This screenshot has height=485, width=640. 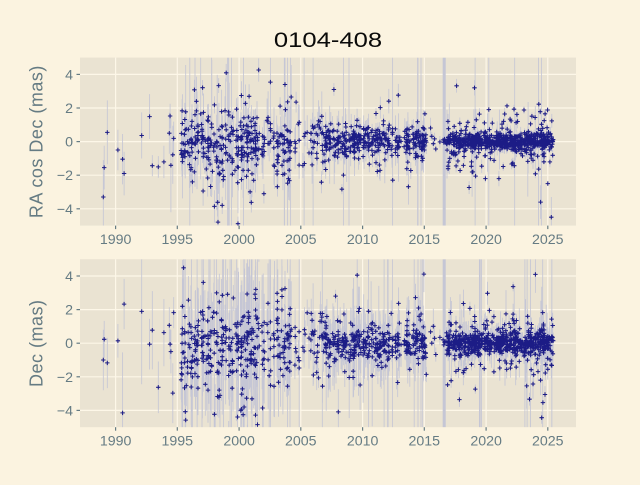 What do you see at coordinates (37, 141) in the screenshot?
I see `svg-text: RA cos Dec (mas)` at bounding box center [37, 141].